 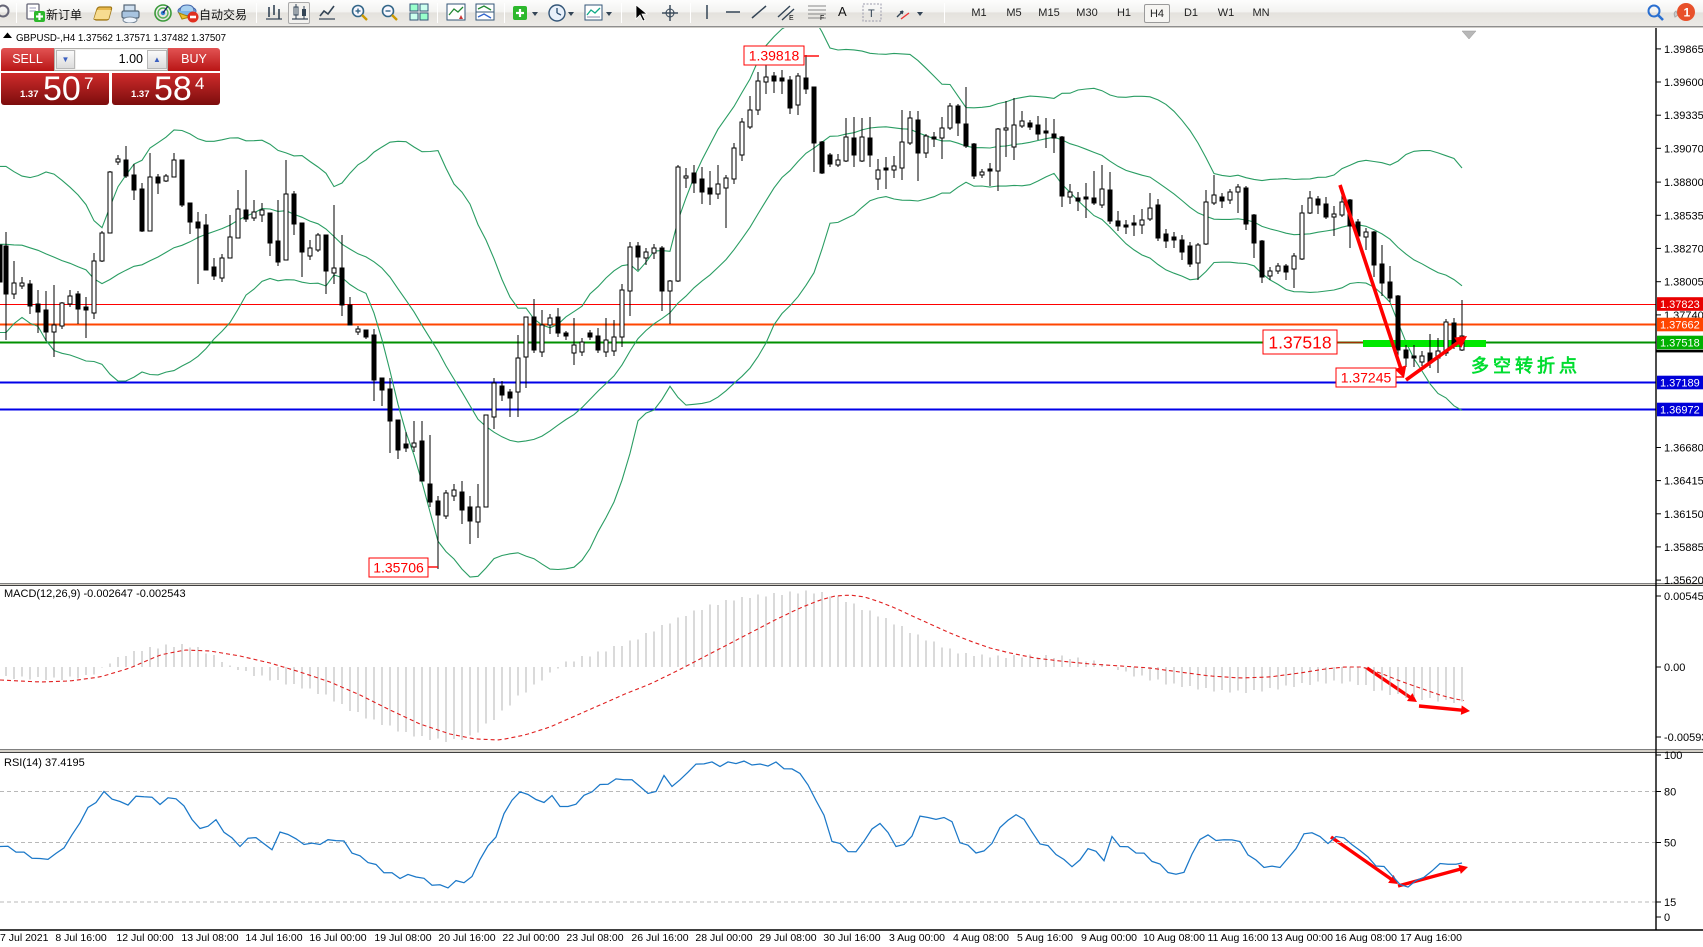 I want to click on svg-text: 28 Jul 00:00, so click(x=723, y=938).